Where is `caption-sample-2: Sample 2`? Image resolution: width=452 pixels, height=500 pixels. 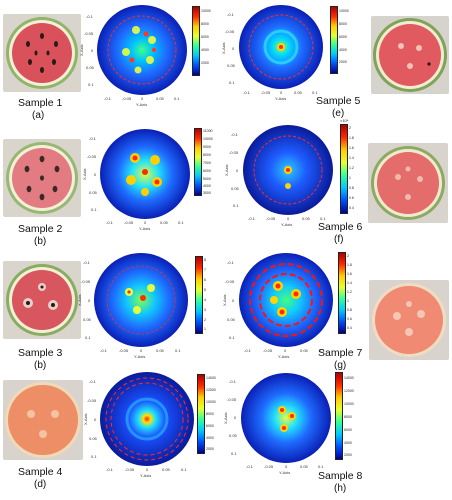
caption-sample-2: Sample 2 is located at coordinates (40, 229).